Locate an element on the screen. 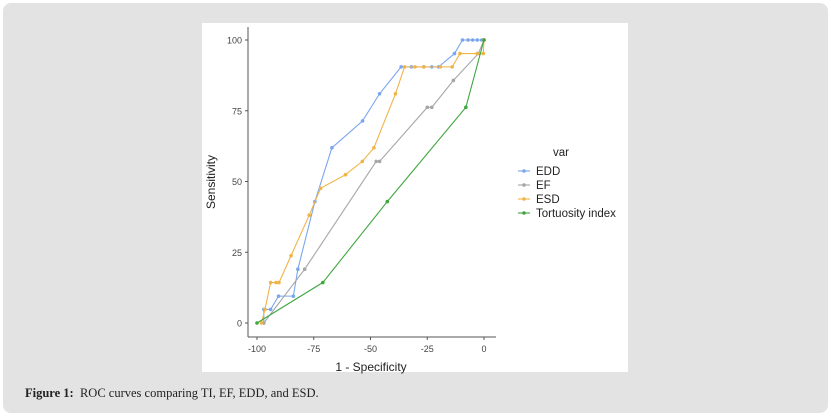 This screenshot has height=416, width=831. y-axis-label: Sensitivity is located at coordinates (211, 182).